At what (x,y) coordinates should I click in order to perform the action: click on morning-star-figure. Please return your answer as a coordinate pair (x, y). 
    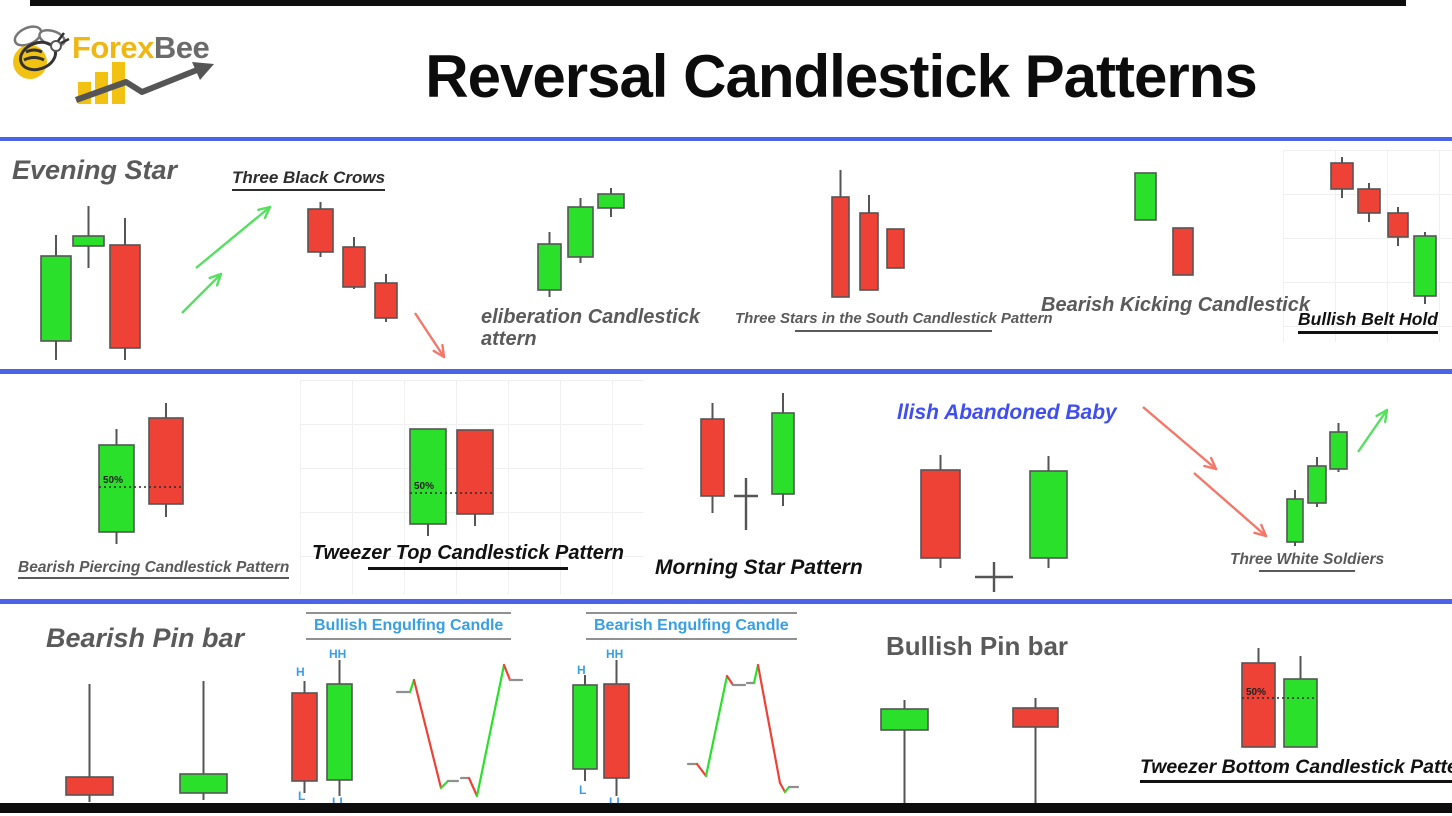
    Looking at the image, I should click on (747, 461).